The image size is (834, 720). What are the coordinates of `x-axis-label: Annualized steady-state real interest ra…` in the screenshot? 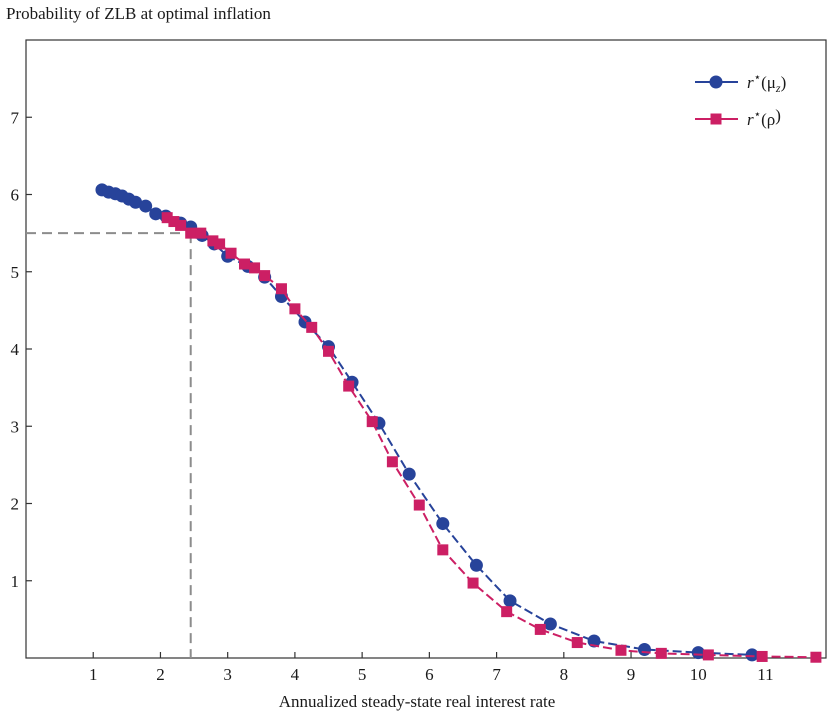 It's located at (417, 701).